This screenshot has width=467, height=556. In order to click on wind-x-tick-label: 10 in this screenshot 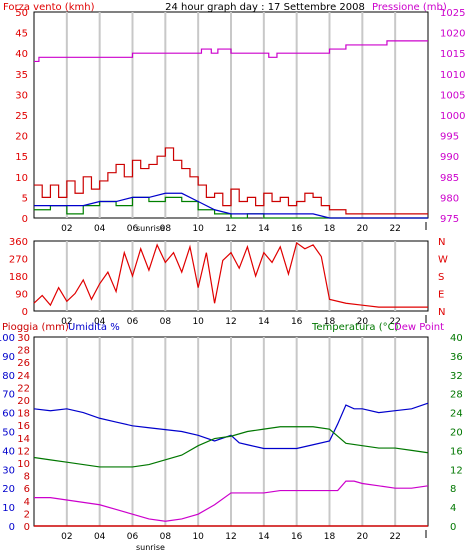, I will do `click(198, 229)`.